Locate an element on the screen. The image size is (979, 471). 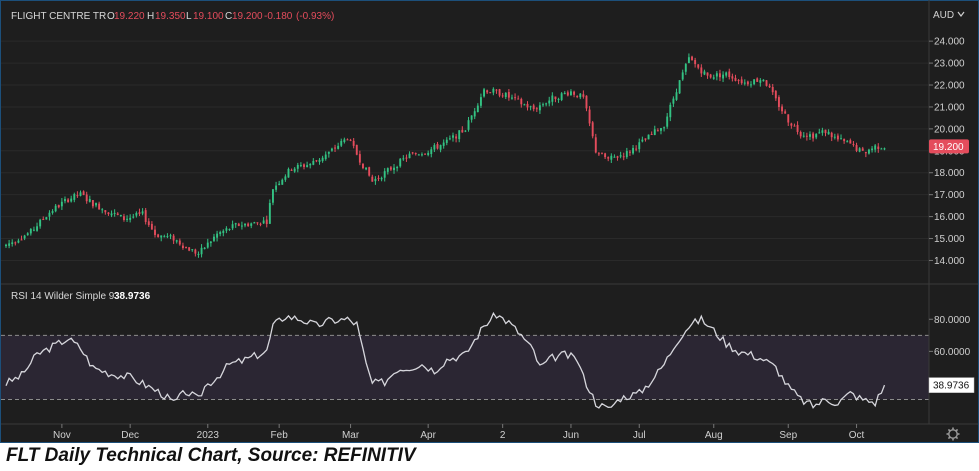
gear-icon is located at coordinates (953, 434).